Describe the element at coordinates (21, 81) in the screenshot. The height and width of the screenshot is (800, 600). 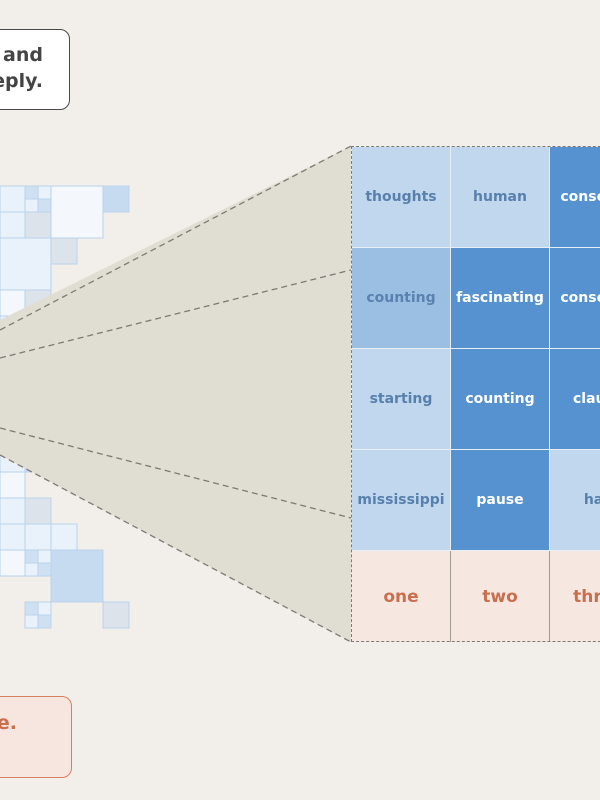
I see `callout-top-line2: eply.` at that location.